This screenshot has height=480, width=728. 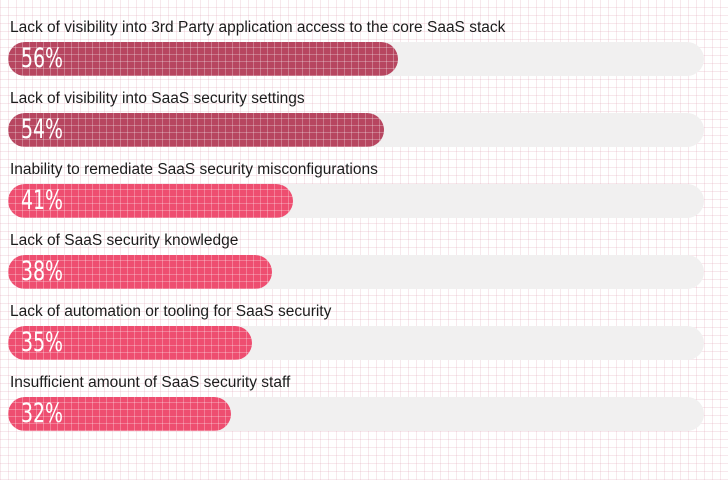 What do you see at coordinates (124, 240) in the screenshot?
I see `bar-category-label: Lack of SaaS security knowledge` at bounding box center [124, 240].